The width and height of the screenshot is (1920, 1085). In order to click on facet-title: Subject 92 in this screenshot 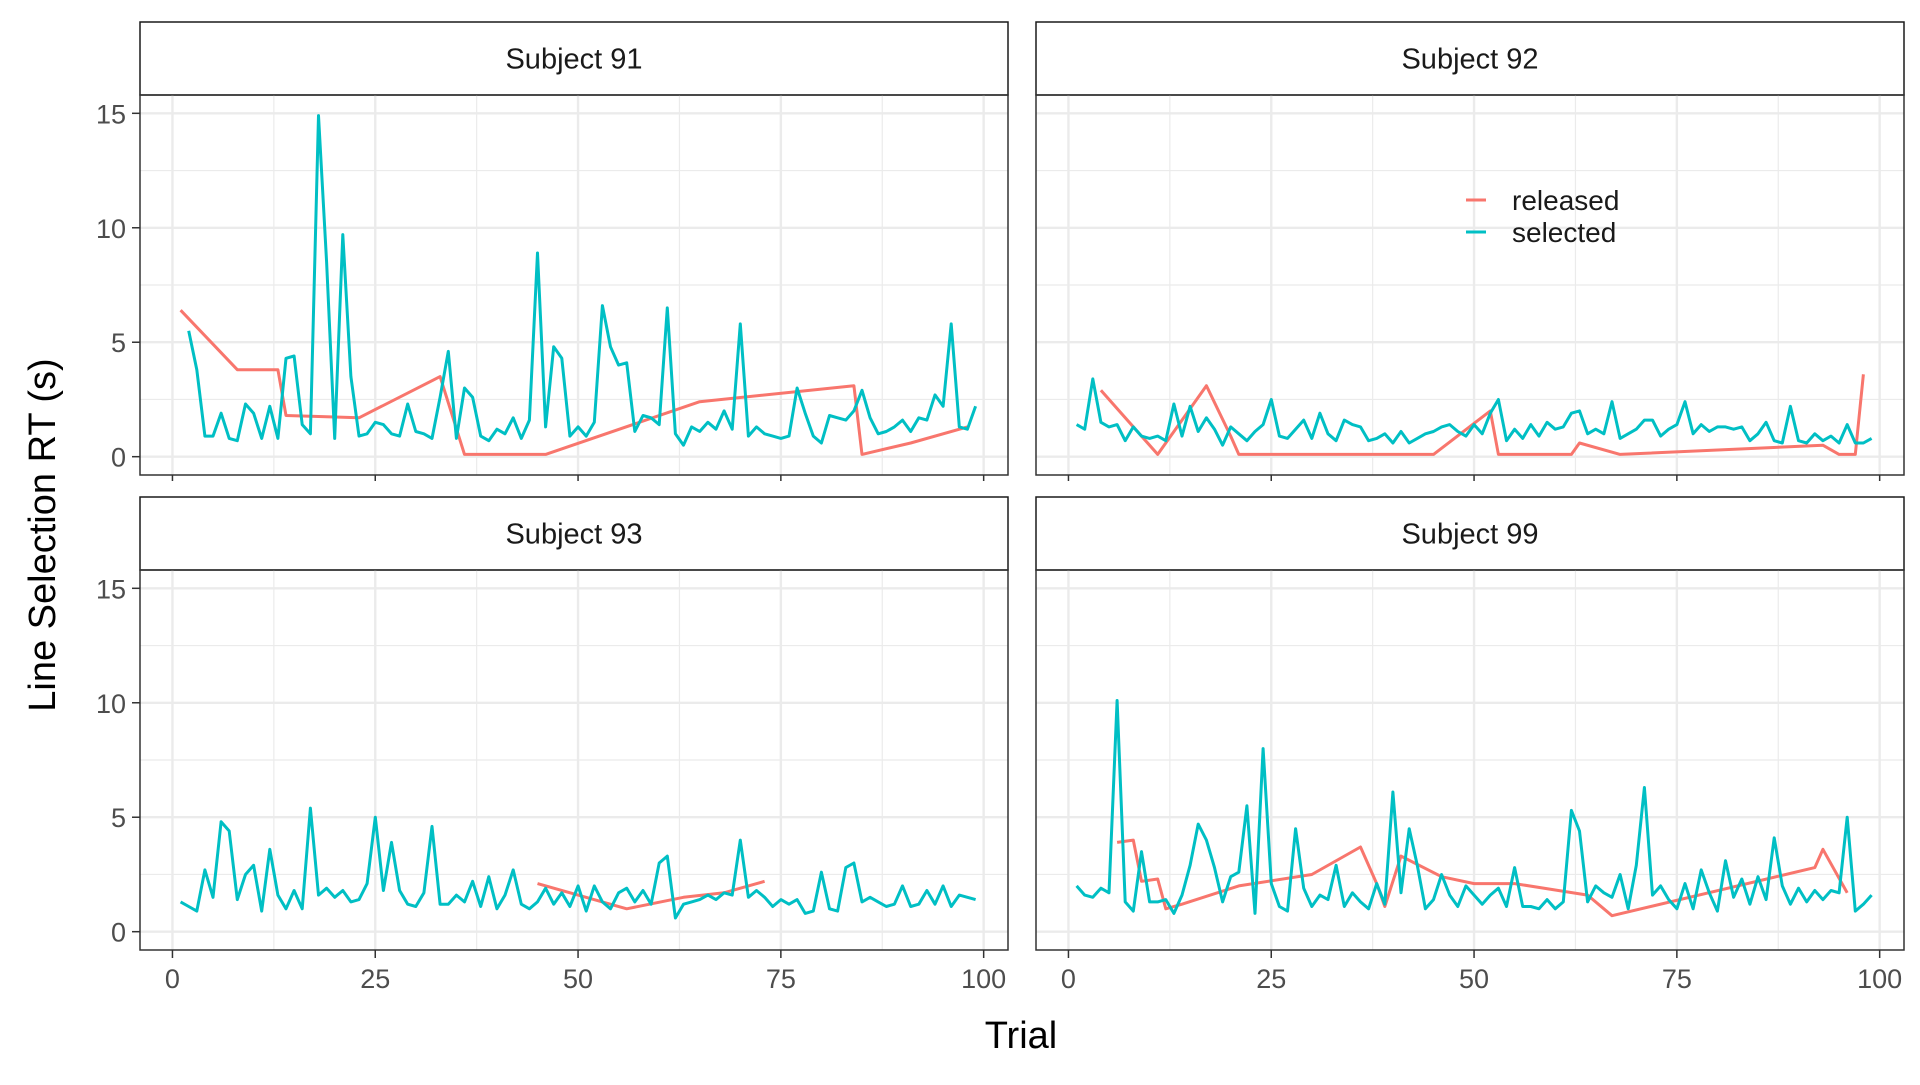, I will do `click(1469, 60)`.